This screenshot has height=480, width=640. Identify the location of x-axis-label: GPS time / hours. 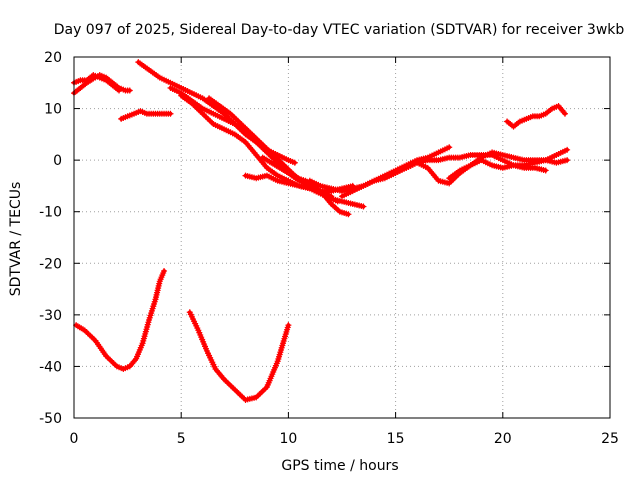
(339, 466).